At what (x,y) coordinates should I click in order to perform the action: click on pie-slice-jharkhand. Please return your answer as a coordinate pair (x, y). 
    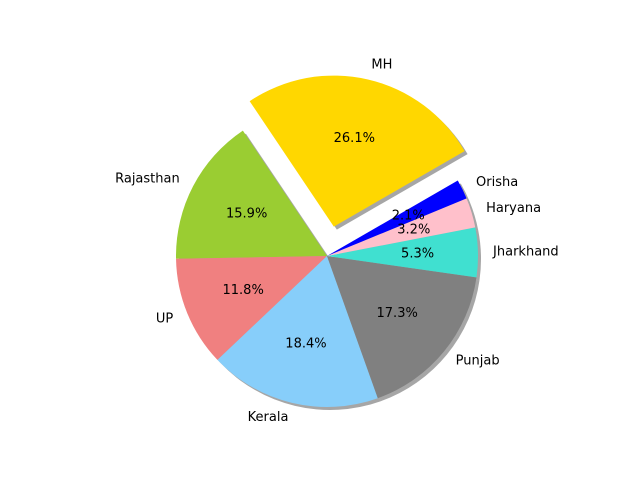
    Looking at the image, I should click on (402, 252).